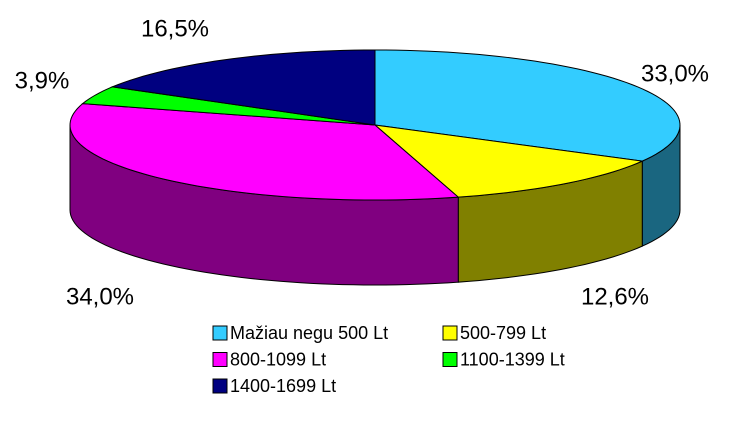 This screenshot has width=739, height=422. What do you see at coordinates (675, 73) in the screenshot?
I see `data-label: 33,0%` at bounding box center [675, 73].